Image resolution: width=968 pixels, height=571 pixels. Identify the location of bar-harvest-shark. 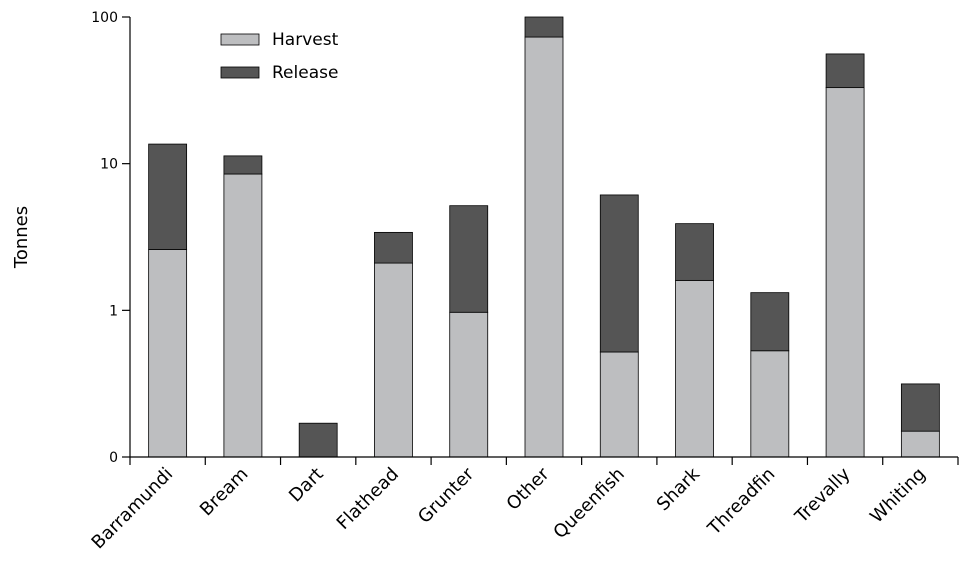
(694, 368).